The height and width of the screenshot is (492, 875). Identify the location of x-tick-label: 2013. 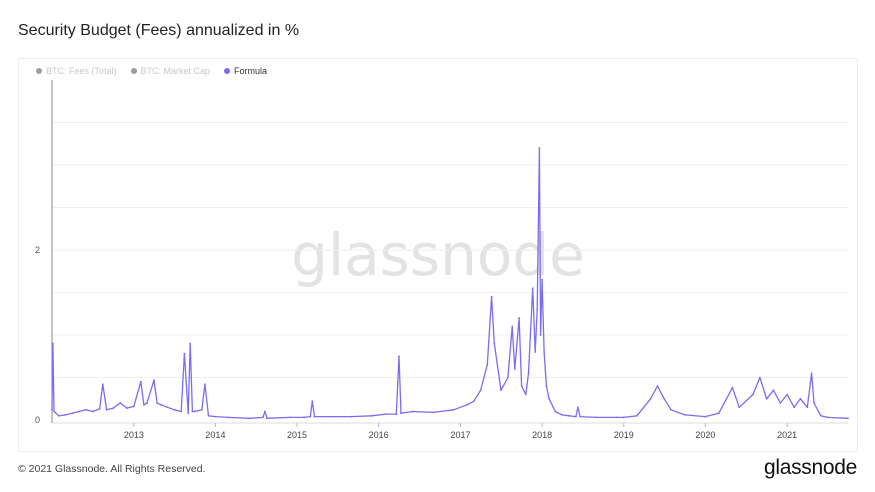
(134, 435).